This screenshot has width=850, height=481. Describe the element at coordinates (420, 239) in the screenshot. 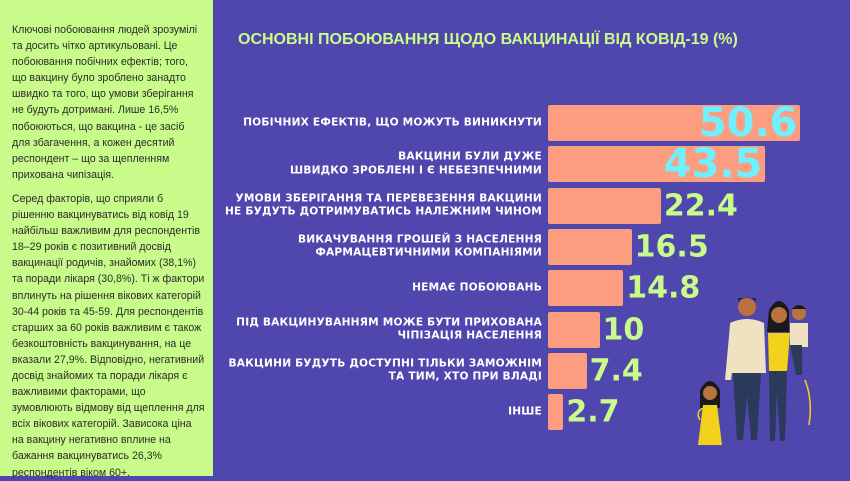

I see `category-label-line: ВИКАЧУВАННЯ ГРОШЕЙ З НАСЕЛЕННЯ` at that location.